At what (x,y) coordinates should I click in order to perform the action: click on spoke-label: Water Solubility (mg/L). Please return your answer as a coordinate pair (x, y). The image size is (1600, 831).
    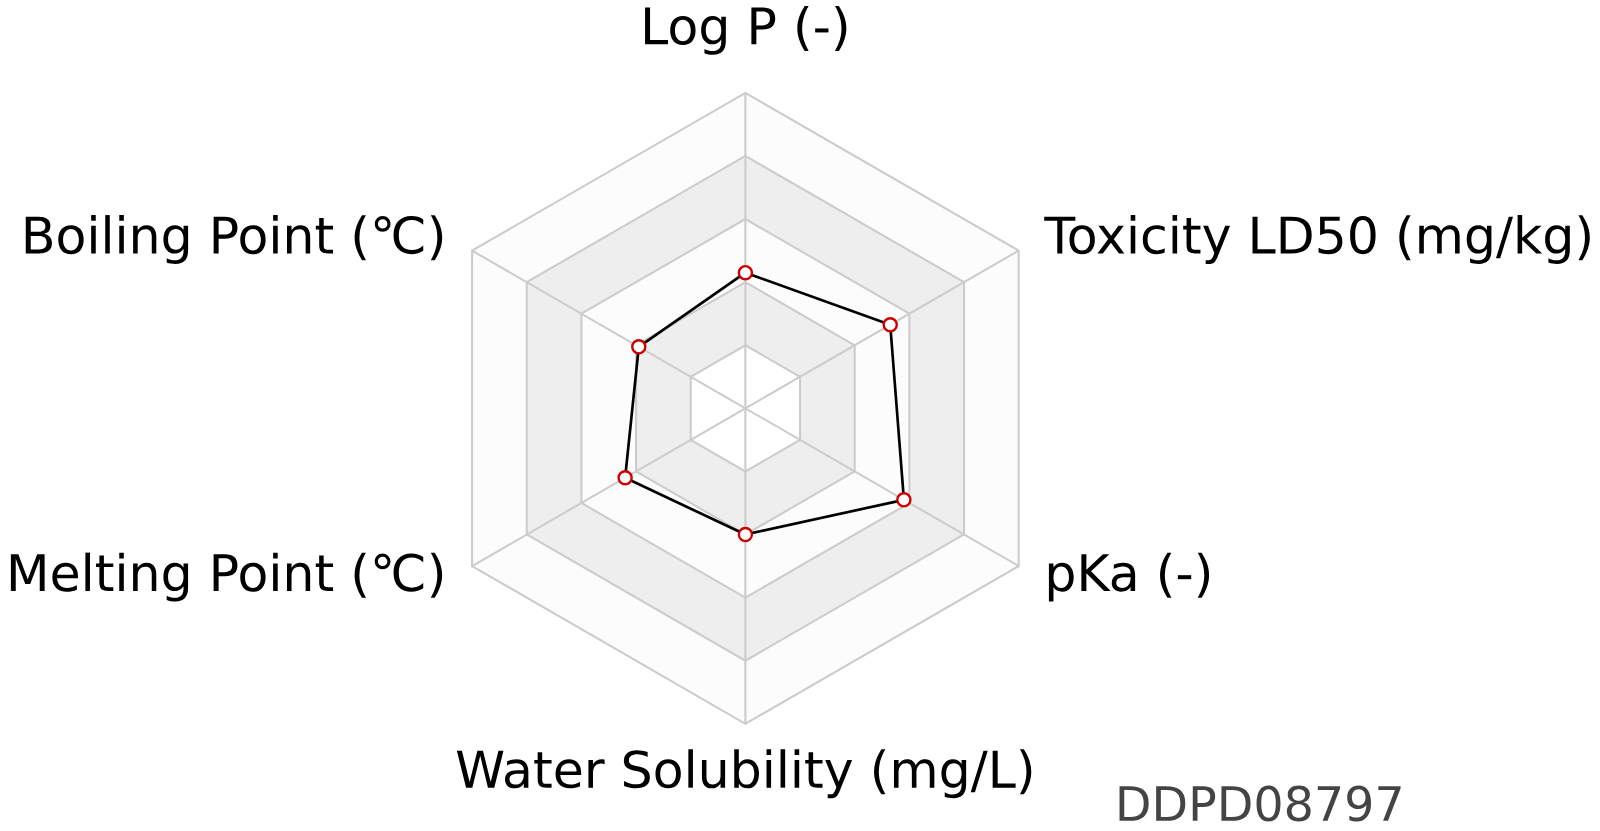
    Looking at the image, I should click on (744, 773).